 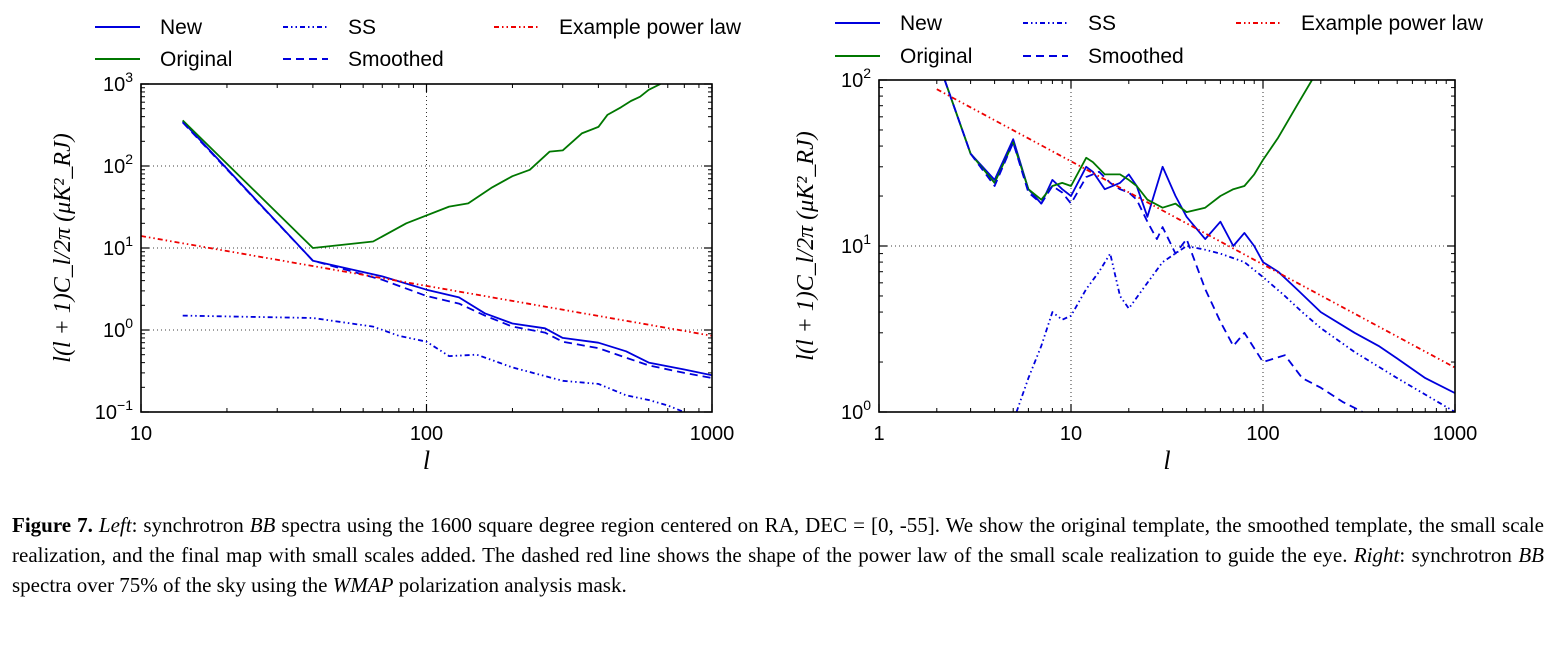 I want to click on caption-bb-1: BB, so click(x=262, y=525).